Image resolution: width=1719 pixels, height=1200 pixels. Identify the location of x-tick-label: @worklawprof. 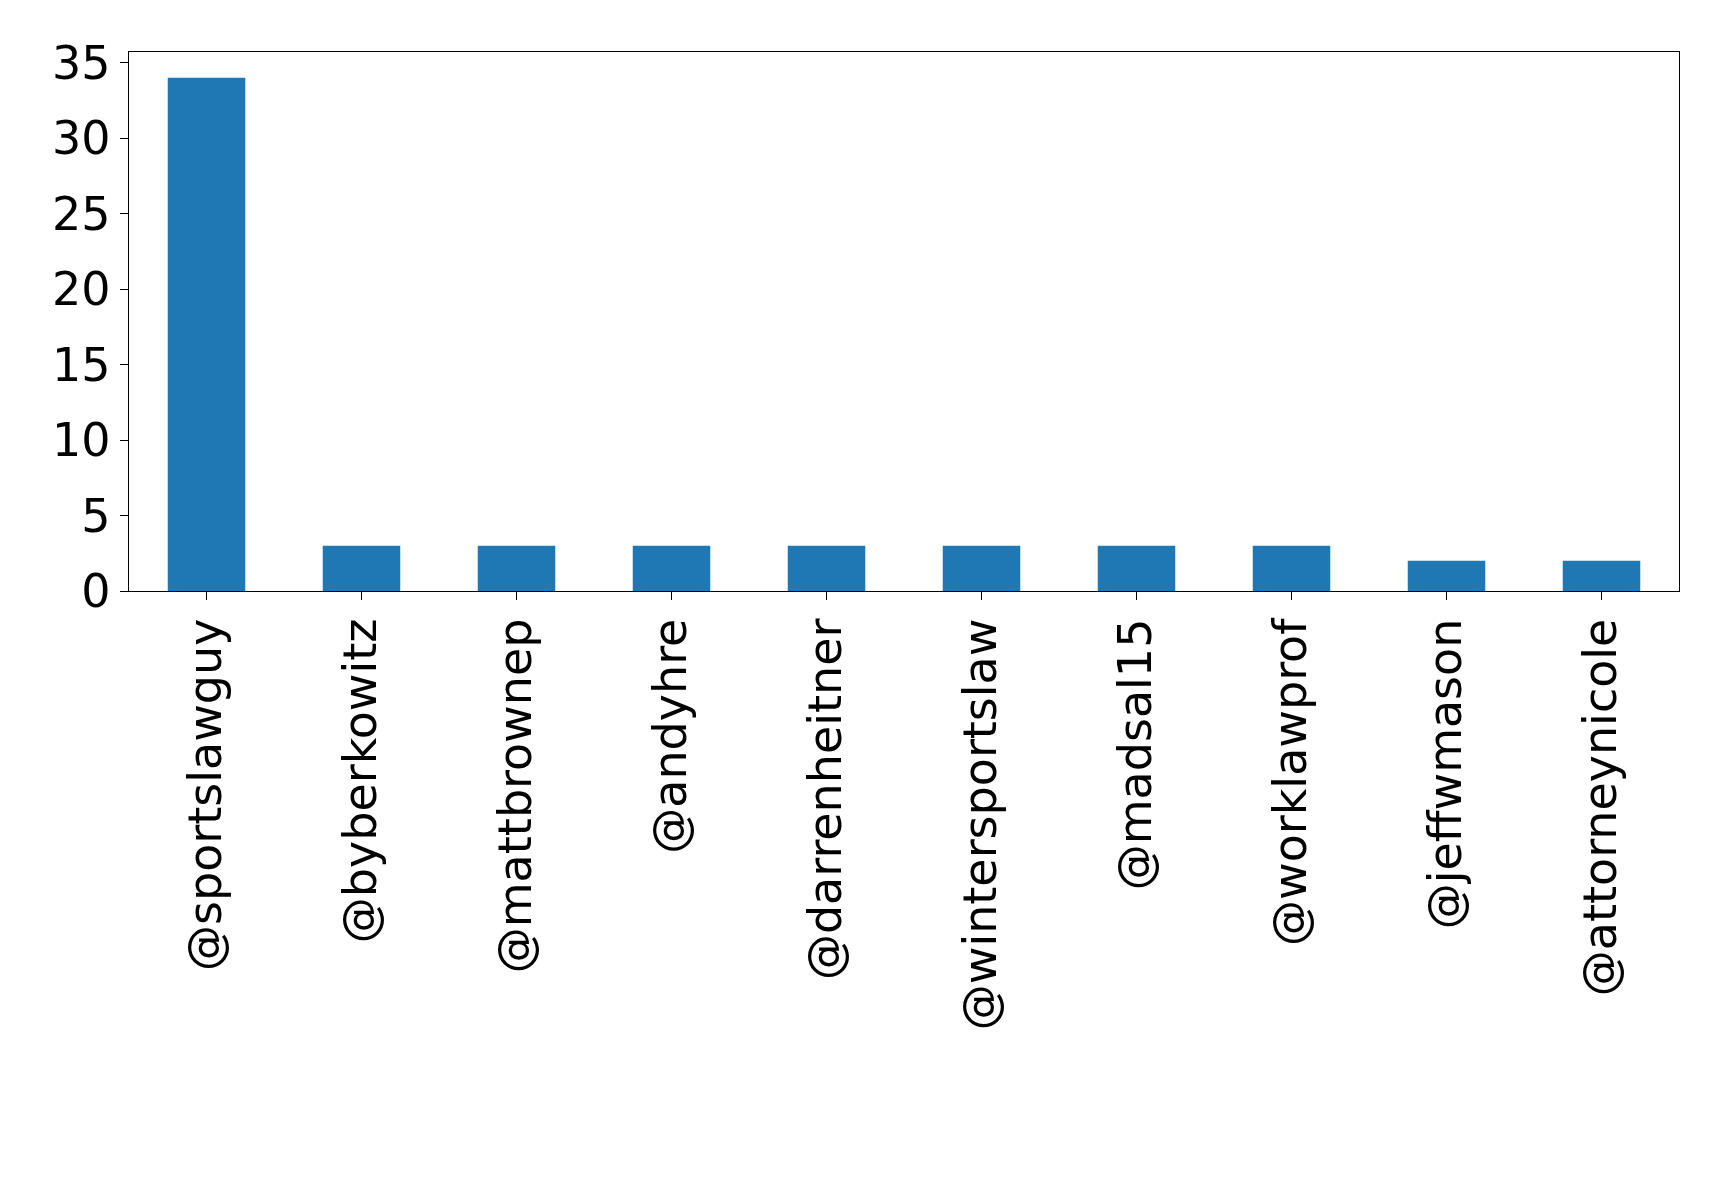
(1290, 781).